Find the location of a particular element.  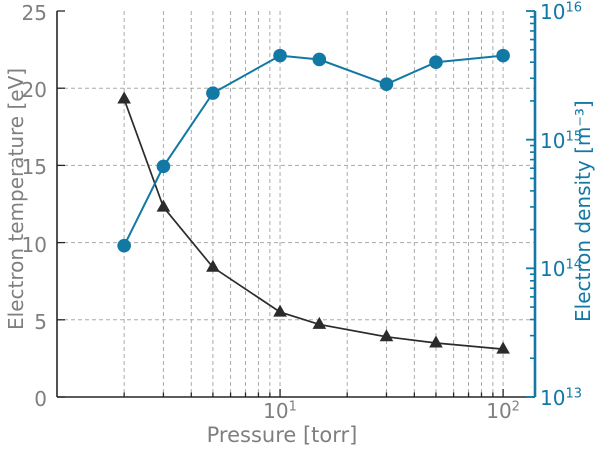

x-tick-label: 102 is located at coordinates (503, 411).